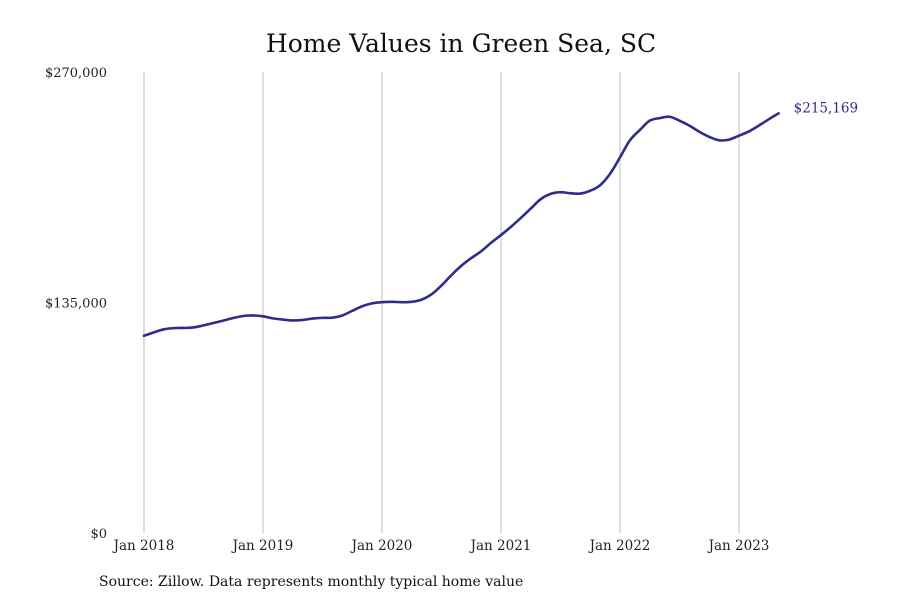  Describe the element at coordinates (381, 546) in the screenshot. I see `x-tick-label: Jan 2020` at that location.